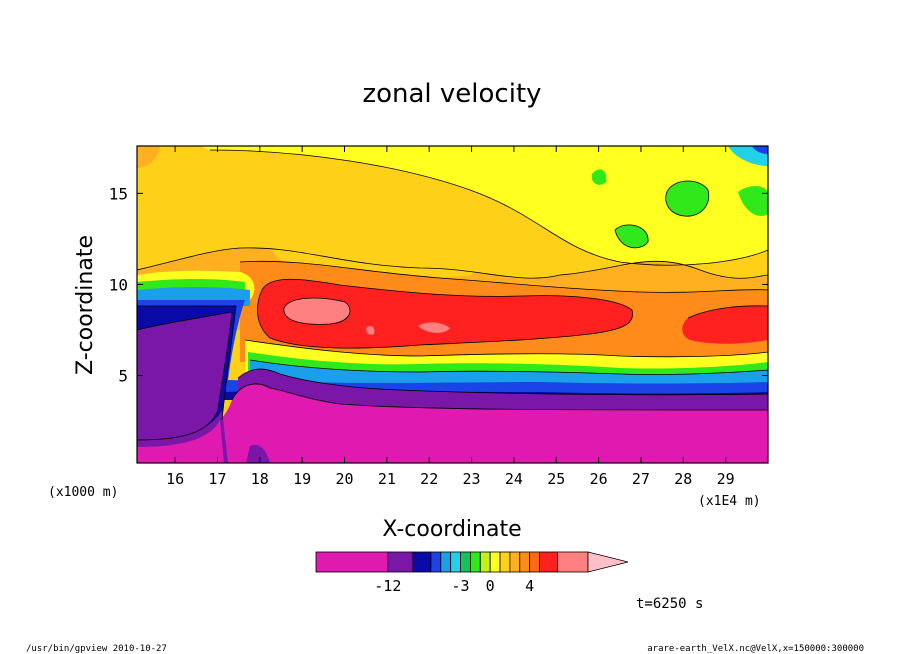 The width and height of the screenshot is (904, 654). What do you see at coordinates (599, 479) in the screenshot?
I see `x-tick-label: 26` at bounding box center [599, 479].